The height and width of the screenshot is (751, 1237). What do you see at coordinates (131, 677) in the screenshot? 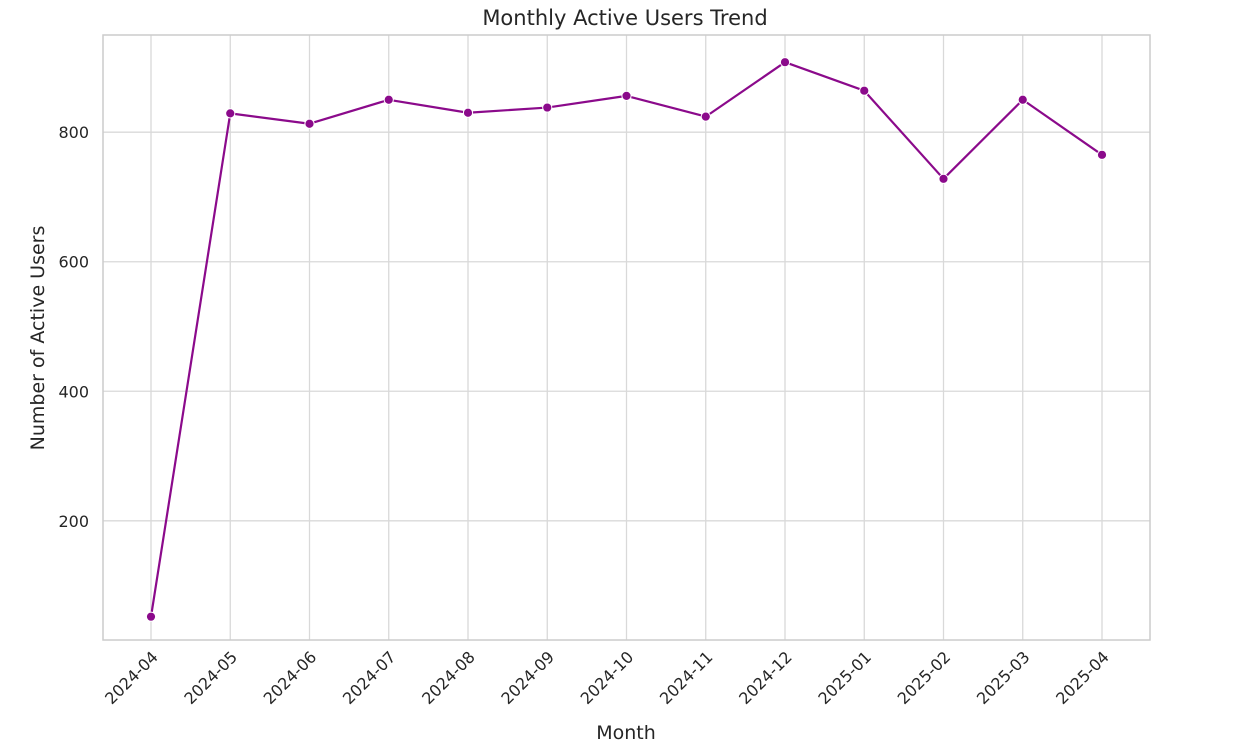
I see `x-tick-label: 2024-04` at bounding box center [131, 677].